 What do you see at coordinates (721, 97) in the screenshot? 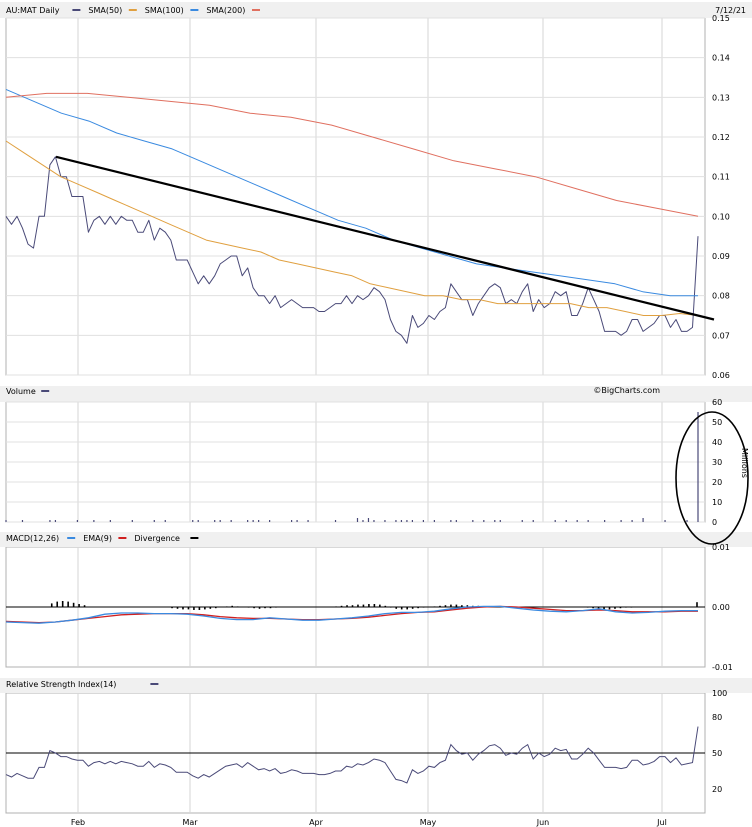
I see `price-tick-label: 0.13` at bounding box center [721, 97].